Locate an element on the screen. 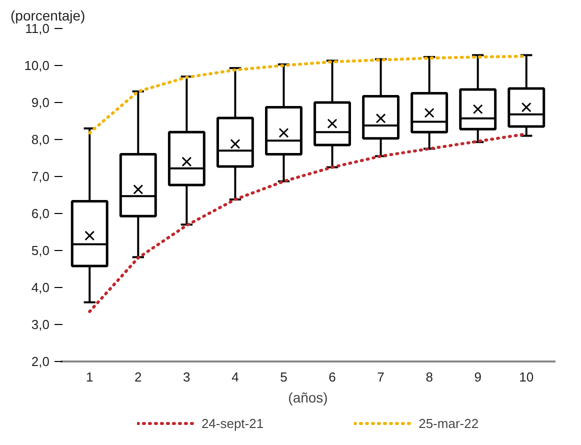 The height and width of the screenshot is (445, 581). y-tick-label: 6,0 is located at coordinates (40, 213).